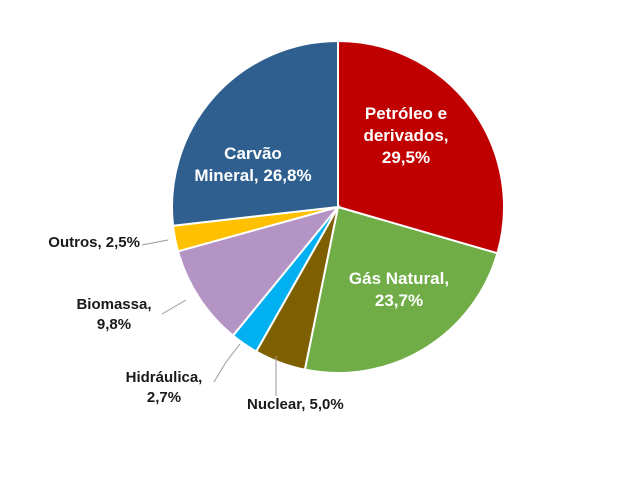 This screenshot has width=640, height=480. What do you see at coordinates (209, 317) in the screenshot?
I see `leader-lines` at bounding box center [209, 317].